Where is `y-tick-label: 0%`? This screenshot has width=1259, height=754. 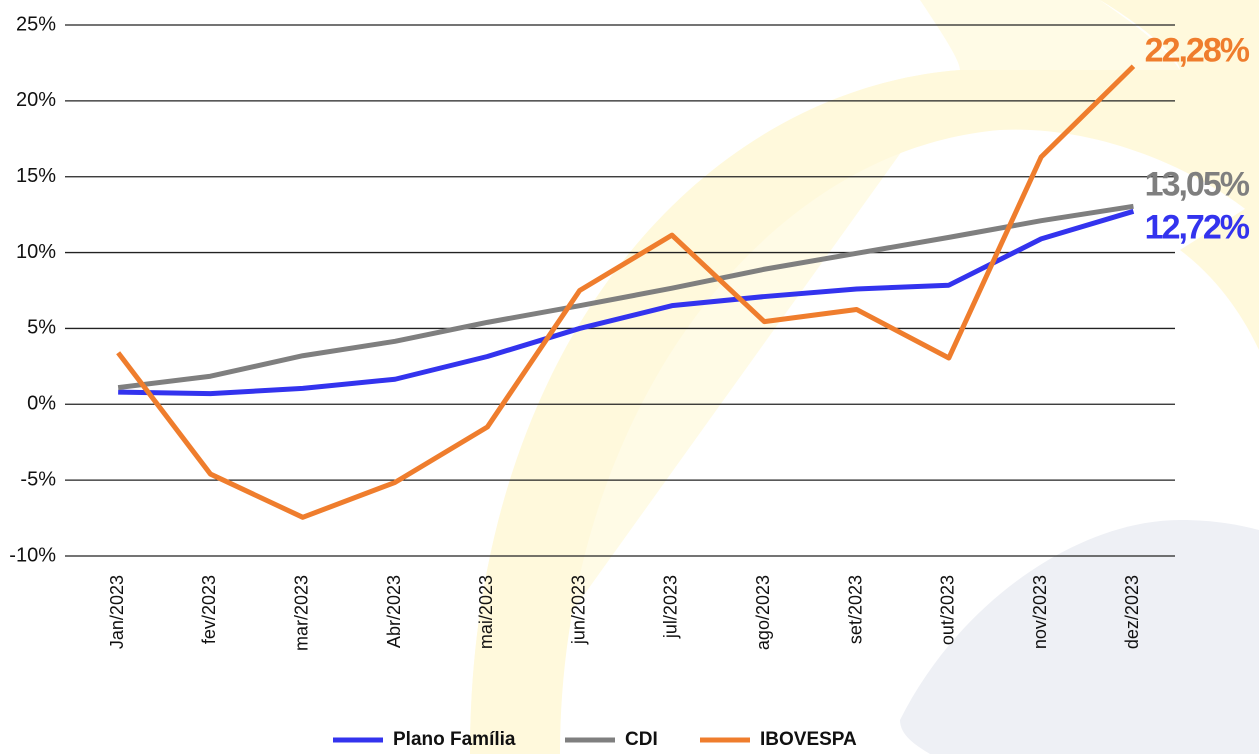
y-tick-label: 0% is located at coordinates (41, 404).